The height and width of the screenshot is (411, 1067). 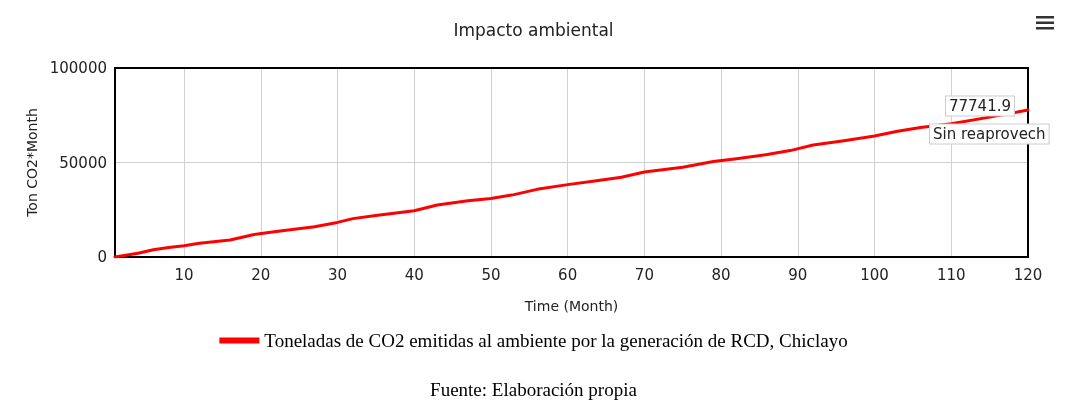 What do you see at coordinates (83, 162) in the screenshot?
I see `y-tick-label: 50000` at bounding box center [83, 162].